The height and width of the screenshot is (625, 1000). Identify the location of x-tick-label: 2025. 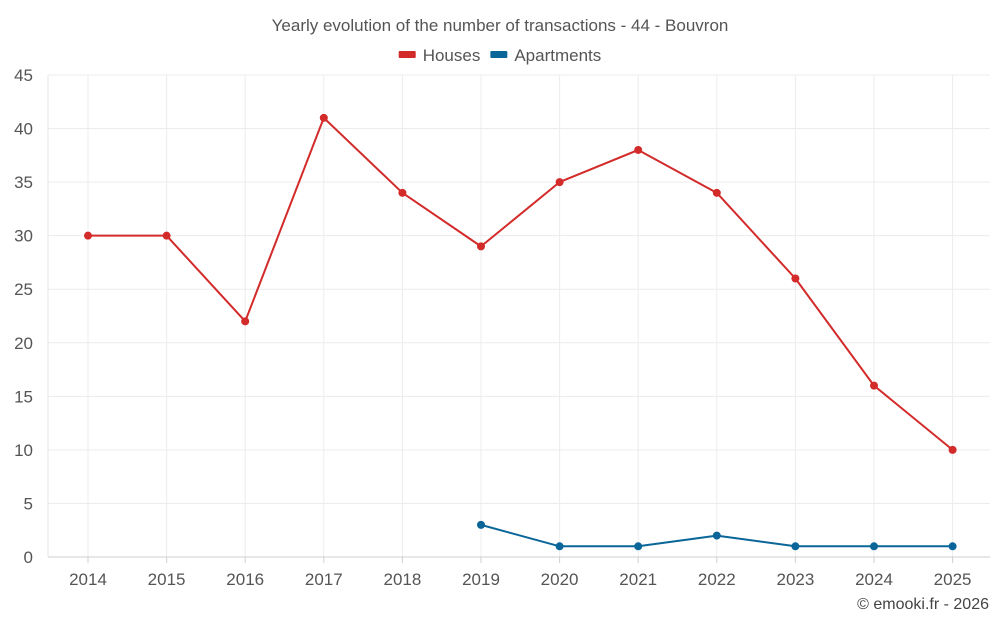
(953, 579).